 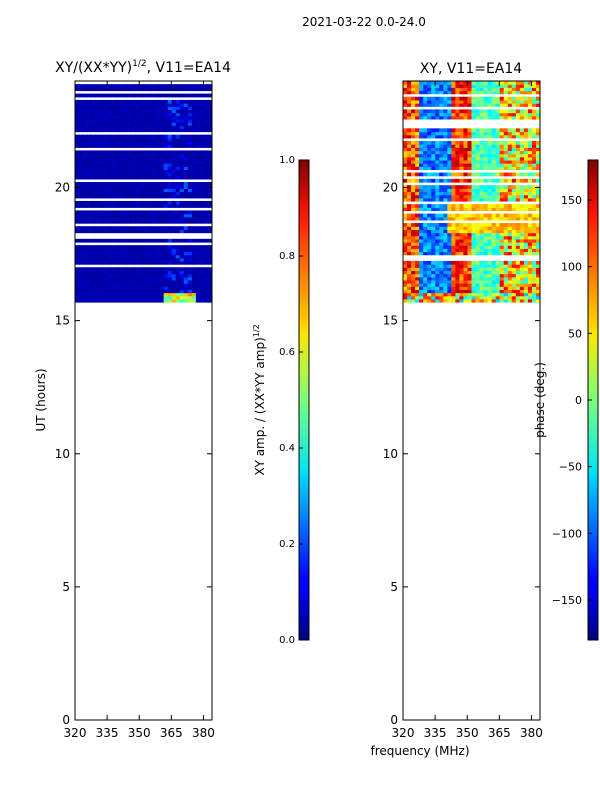 What do you see at coordinates (531, 733) in the screenshot?
I see `x-tick-label: 380` at bounding box center [531, 733].